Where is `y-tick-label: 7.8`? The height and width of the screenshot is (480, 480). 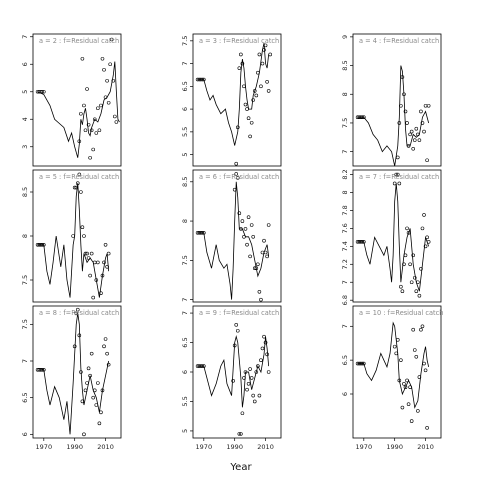
y-tick-label: 7.8 is located at coordinates (345, 210).